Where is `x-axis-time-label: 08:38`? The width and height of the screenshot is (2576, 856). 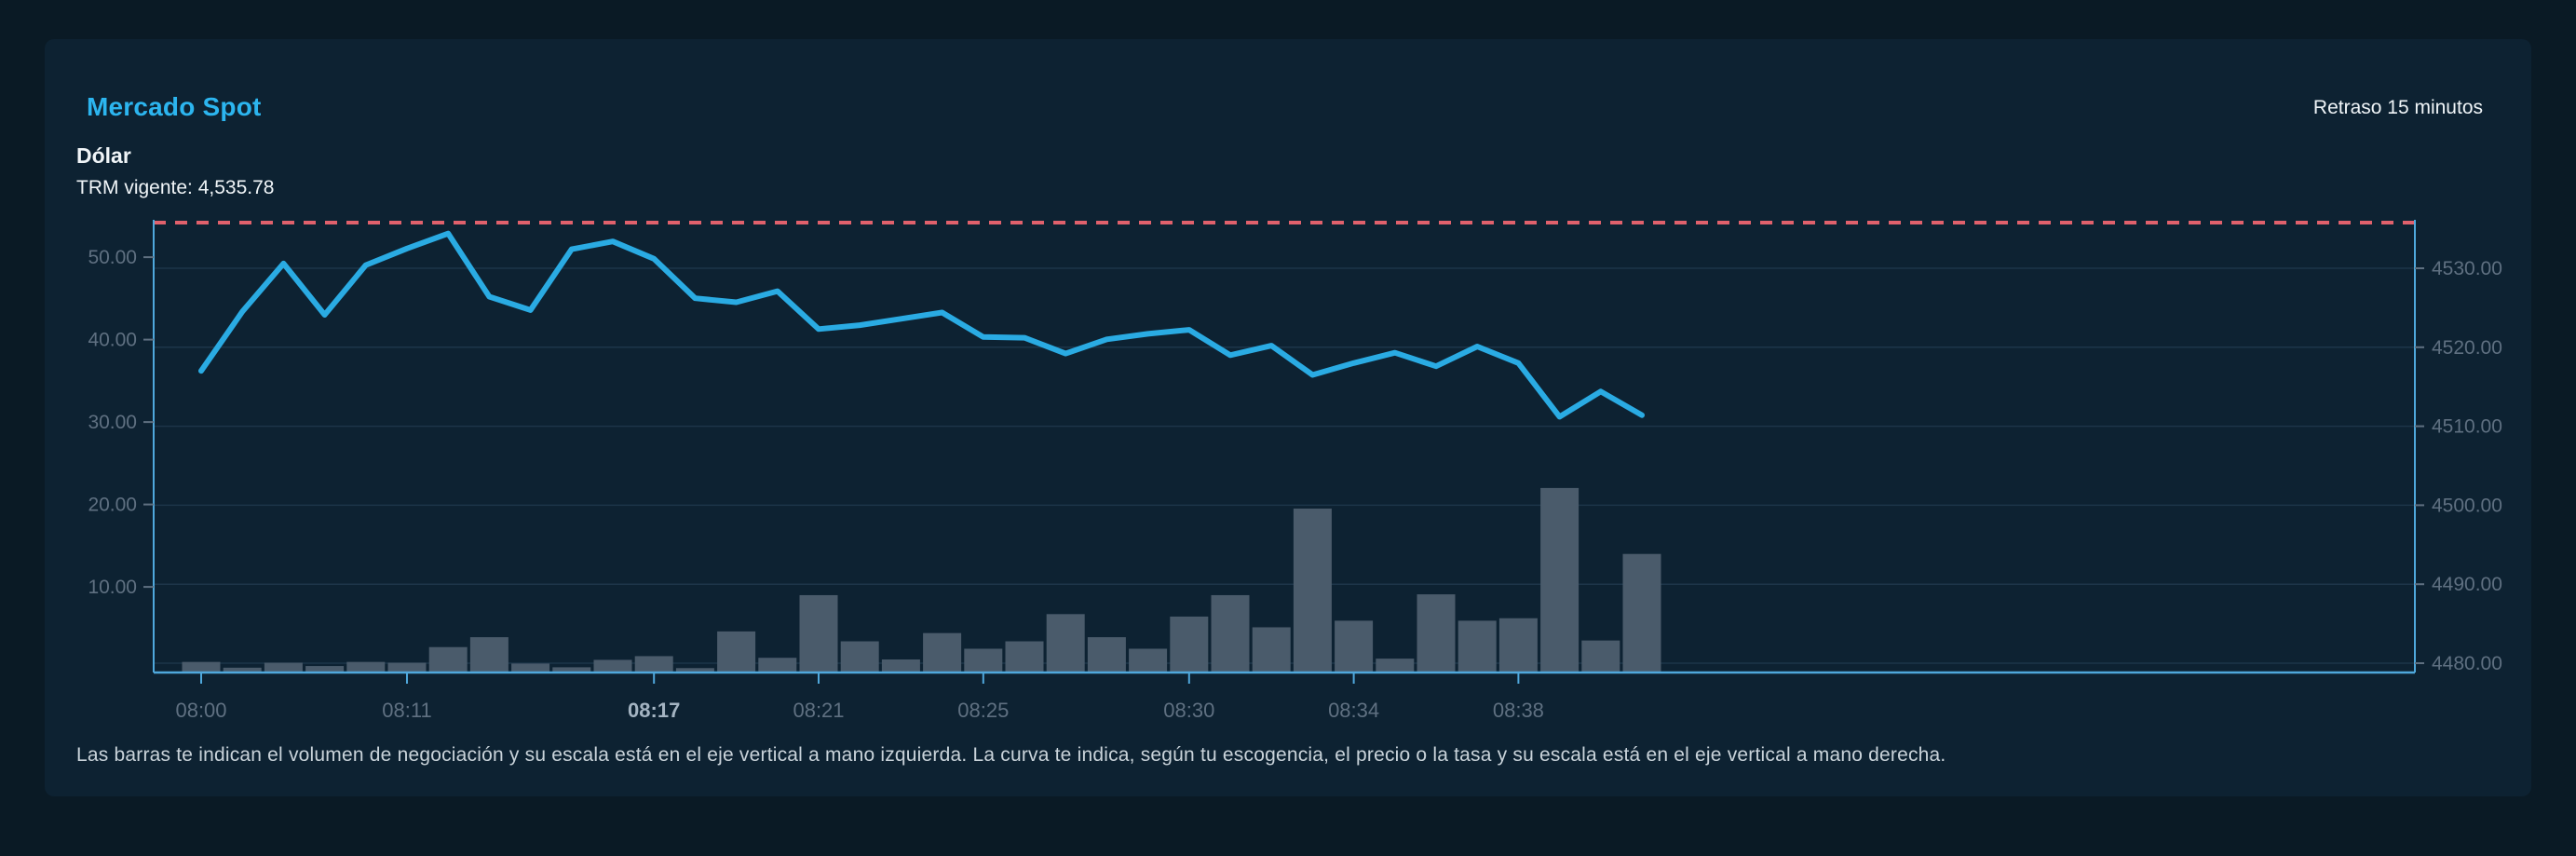
x-axis-time-label: 08:38 is located at coordinates (1518, 710).